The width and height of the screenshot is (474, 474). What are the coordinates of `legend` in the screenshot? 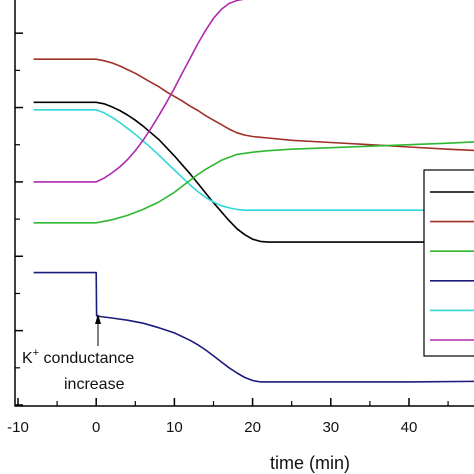 It's located at (448, 263).